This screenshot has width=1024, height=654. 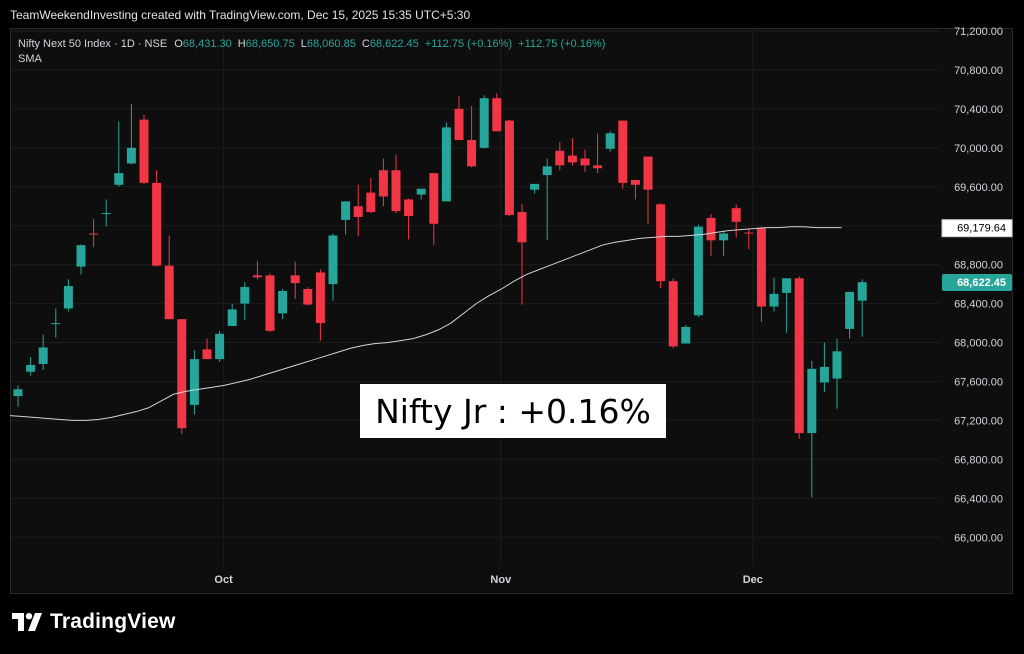 I want to click on open-label: O, so click(x=178, y=44).